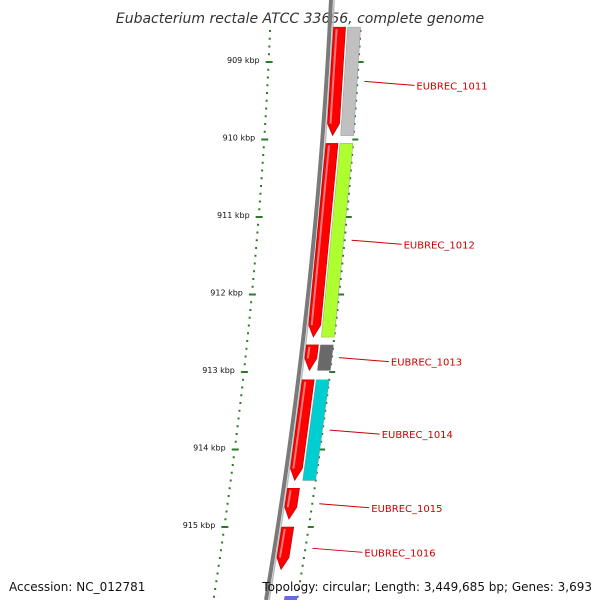  I want to click on kbp-tick-label: 913 kbp, so click(218, 370).